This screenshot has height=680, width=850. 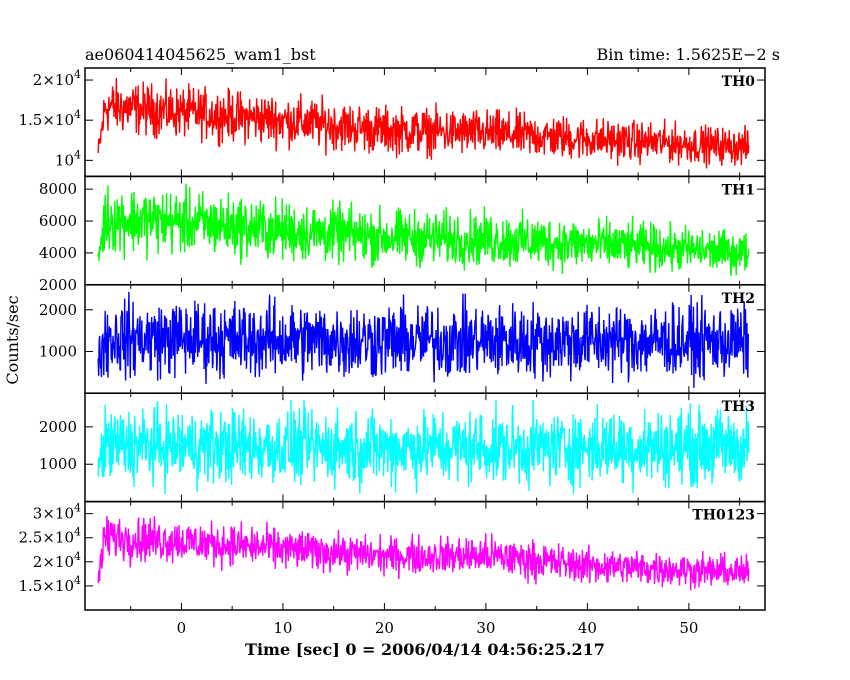 What do you see at coordinates (688, 54) in the screenshot?
I see `bin-time-label: Bin time: 1.5625E−2 s` at bounding box center [688, 54].